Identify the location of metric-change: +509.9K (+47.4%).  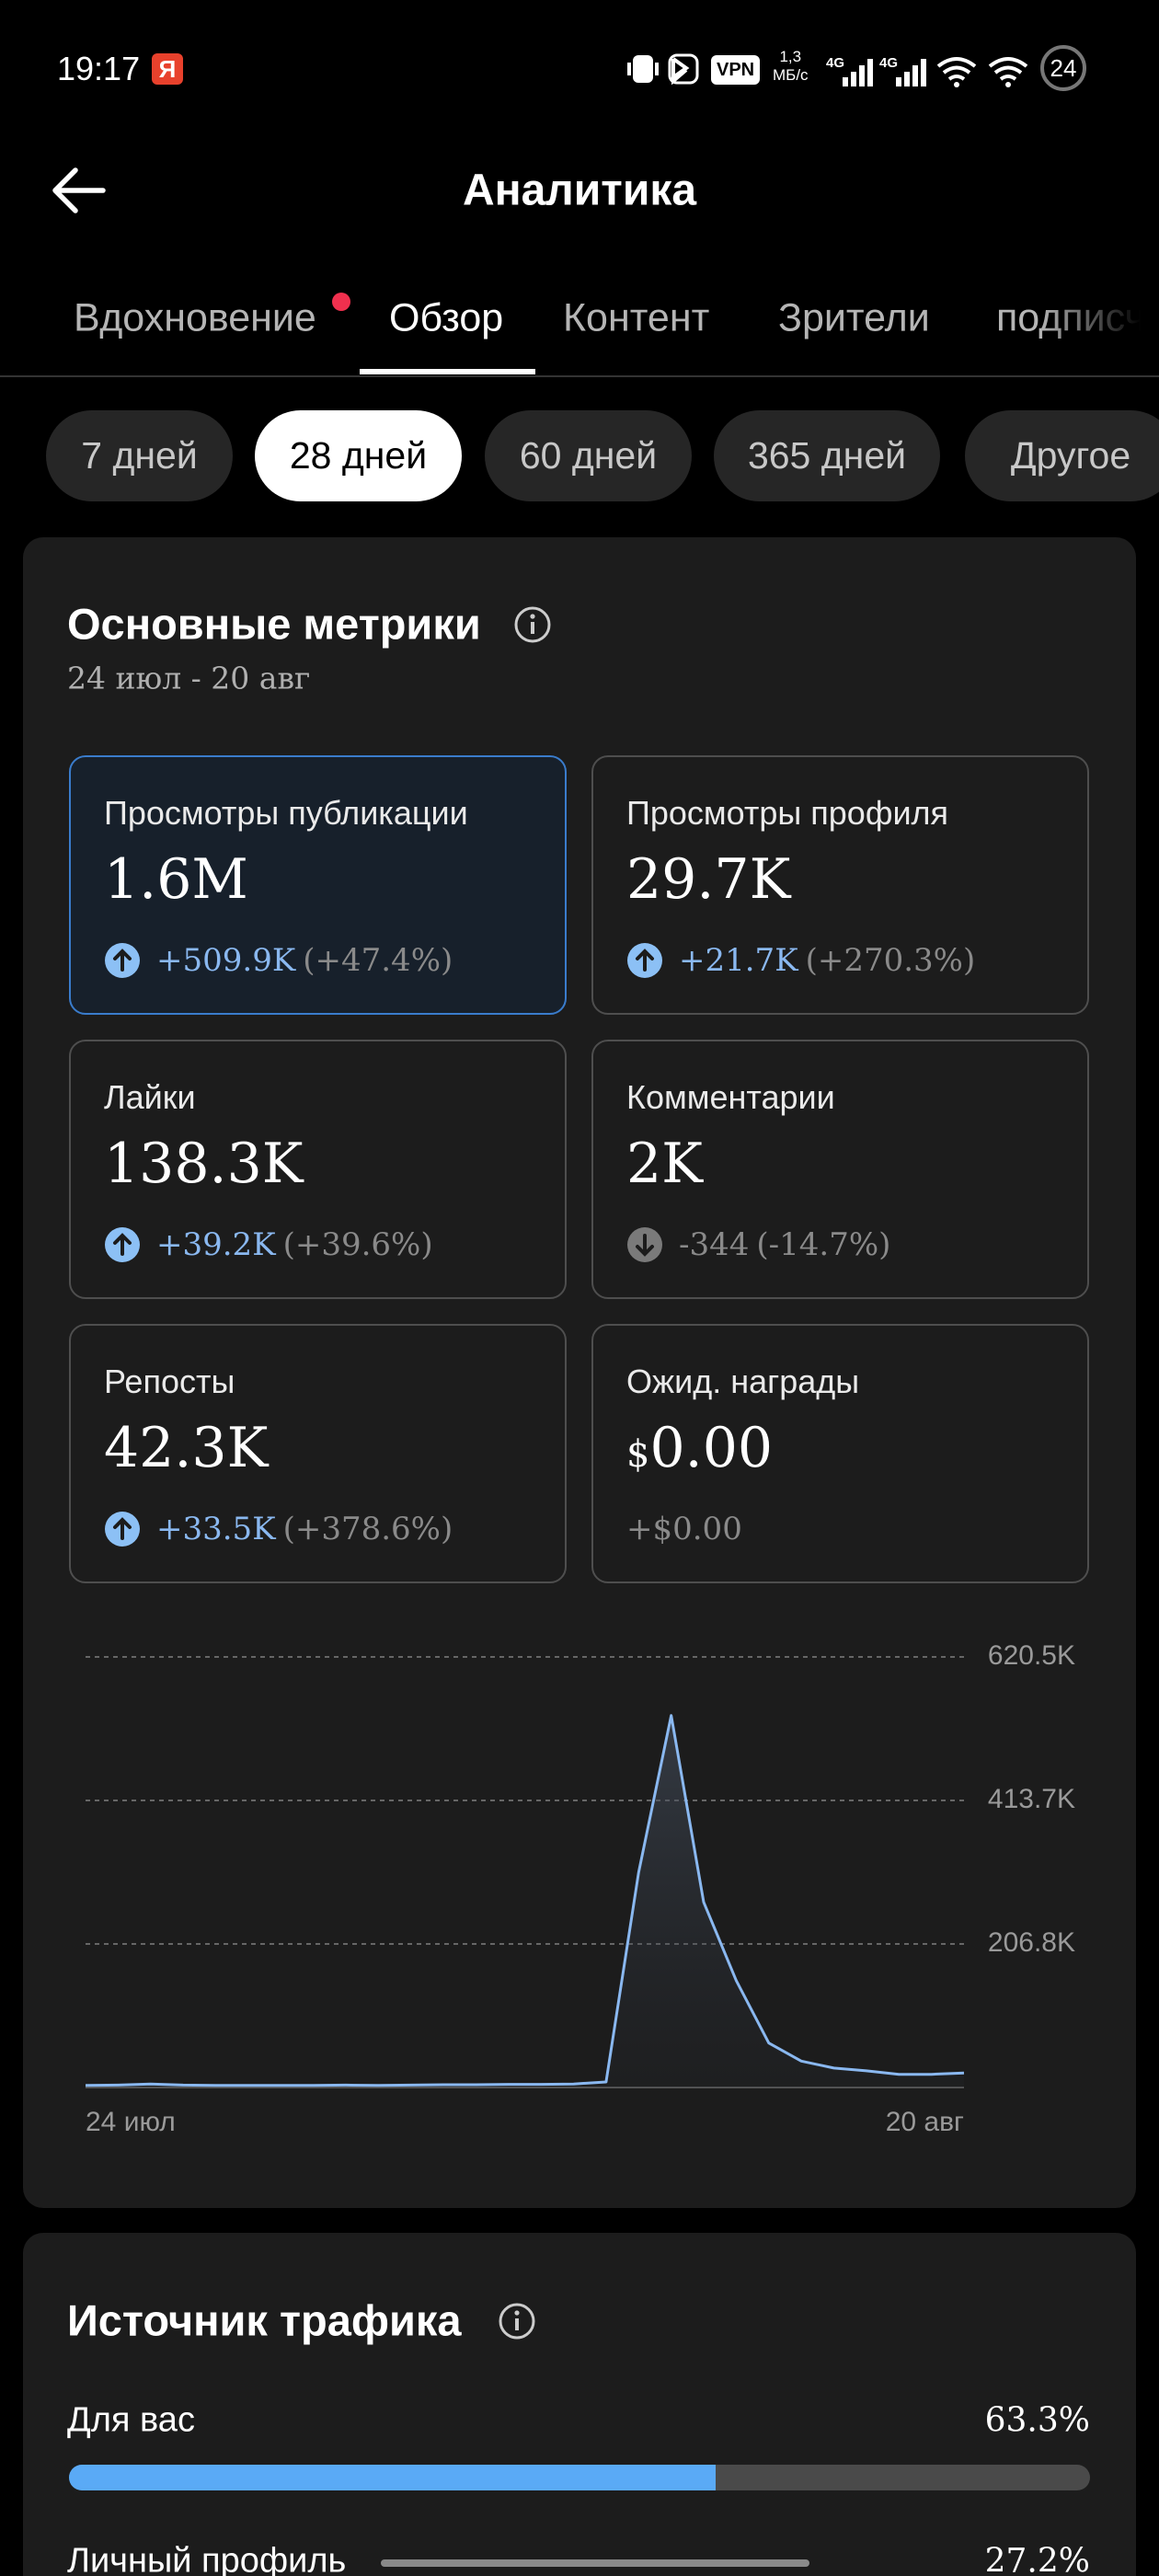
(304, 960).